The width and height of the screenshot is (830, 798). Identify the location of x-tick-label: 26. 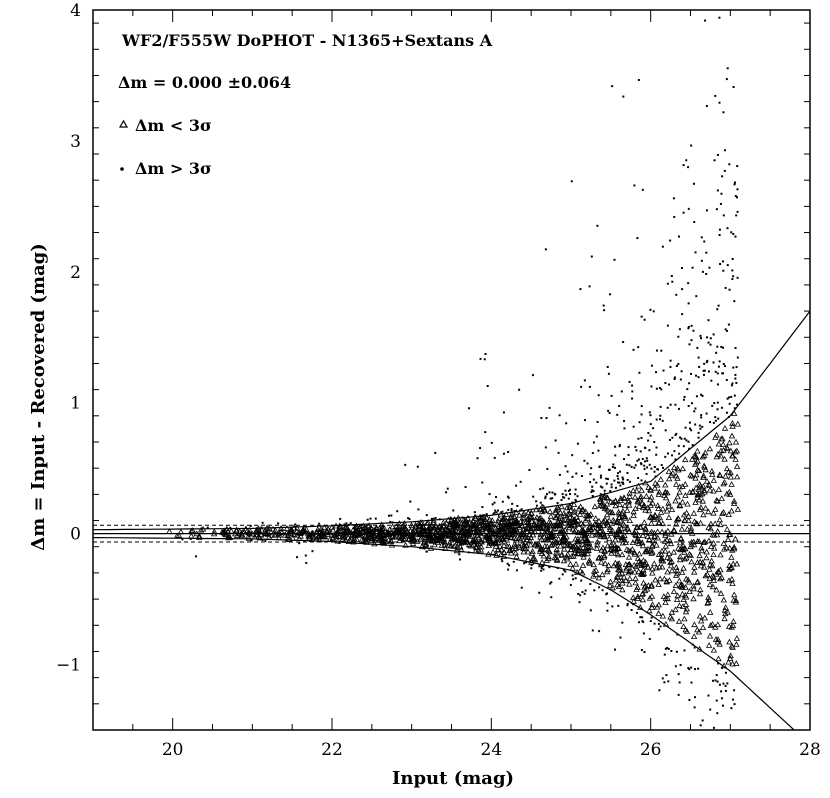
(651, 750).